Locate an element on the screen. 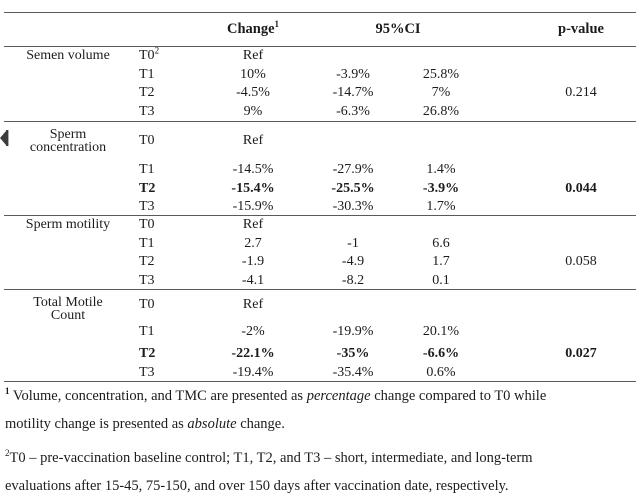 The height and width of the screenshot is (500, 639). cell-ci-low: -19.9% is located at coordinates (353, 331).